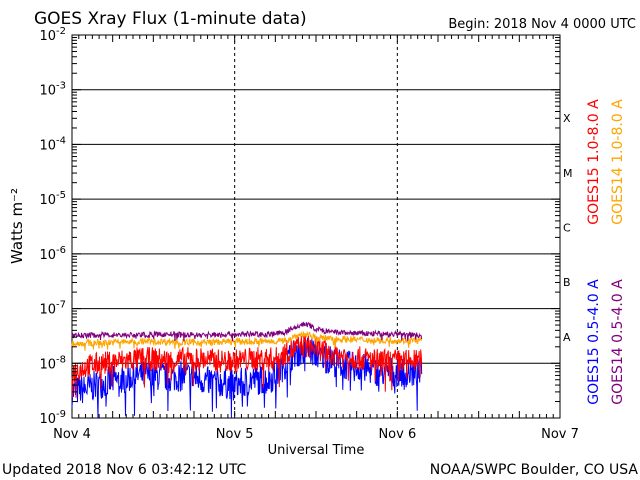 This screenshot has width=640, height=480. What do you see at coordinates (52, 418) in the screenshot?
I see `y-tick-label: 10⁻⁹` at bounding box center [52, 418].